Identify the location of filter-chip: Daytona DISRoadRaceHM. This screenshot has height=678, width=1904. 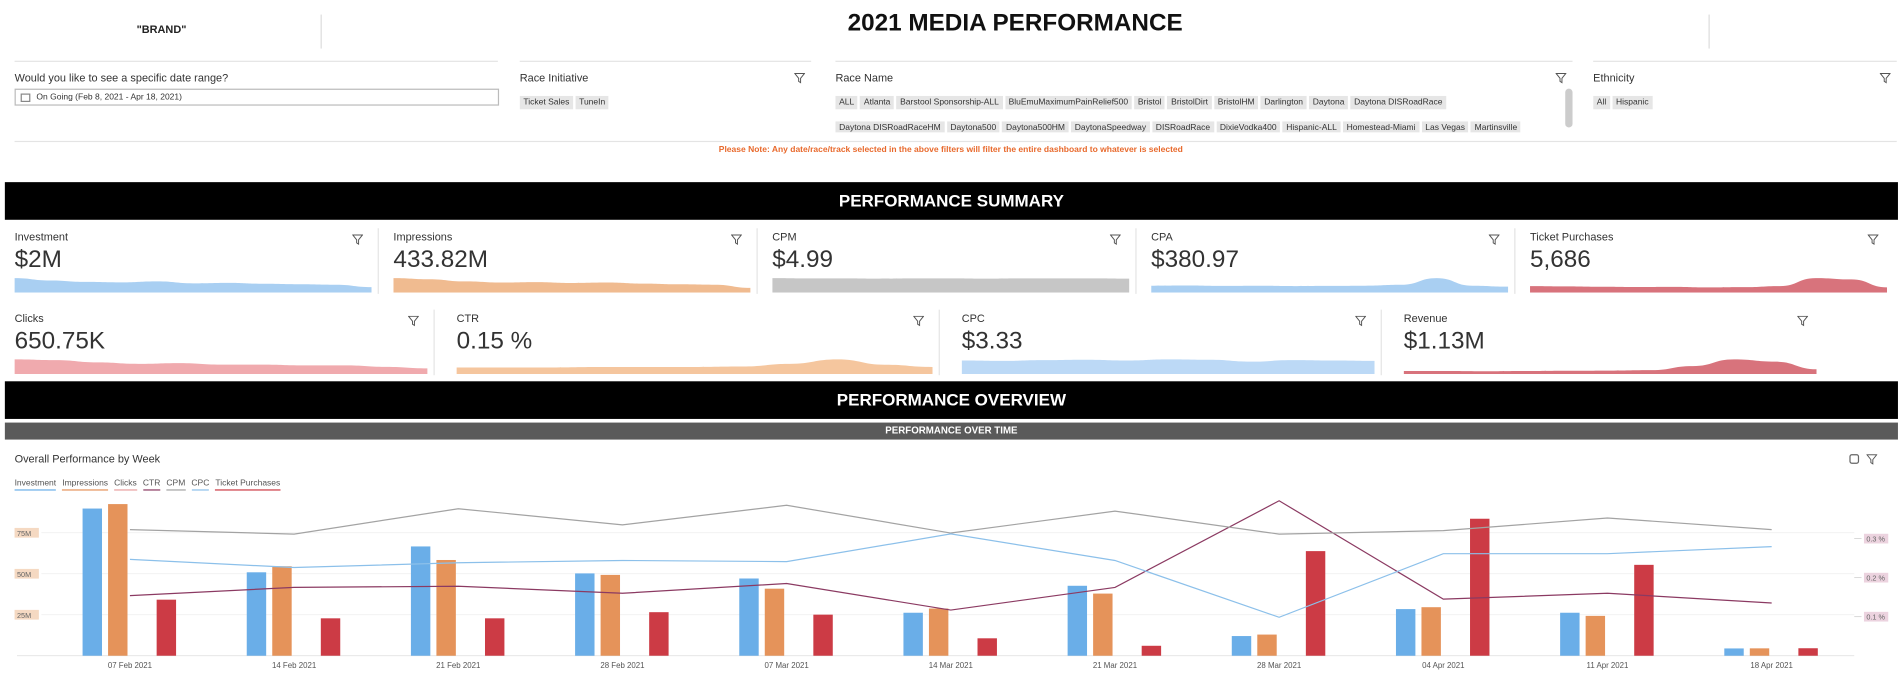
(890, 127).